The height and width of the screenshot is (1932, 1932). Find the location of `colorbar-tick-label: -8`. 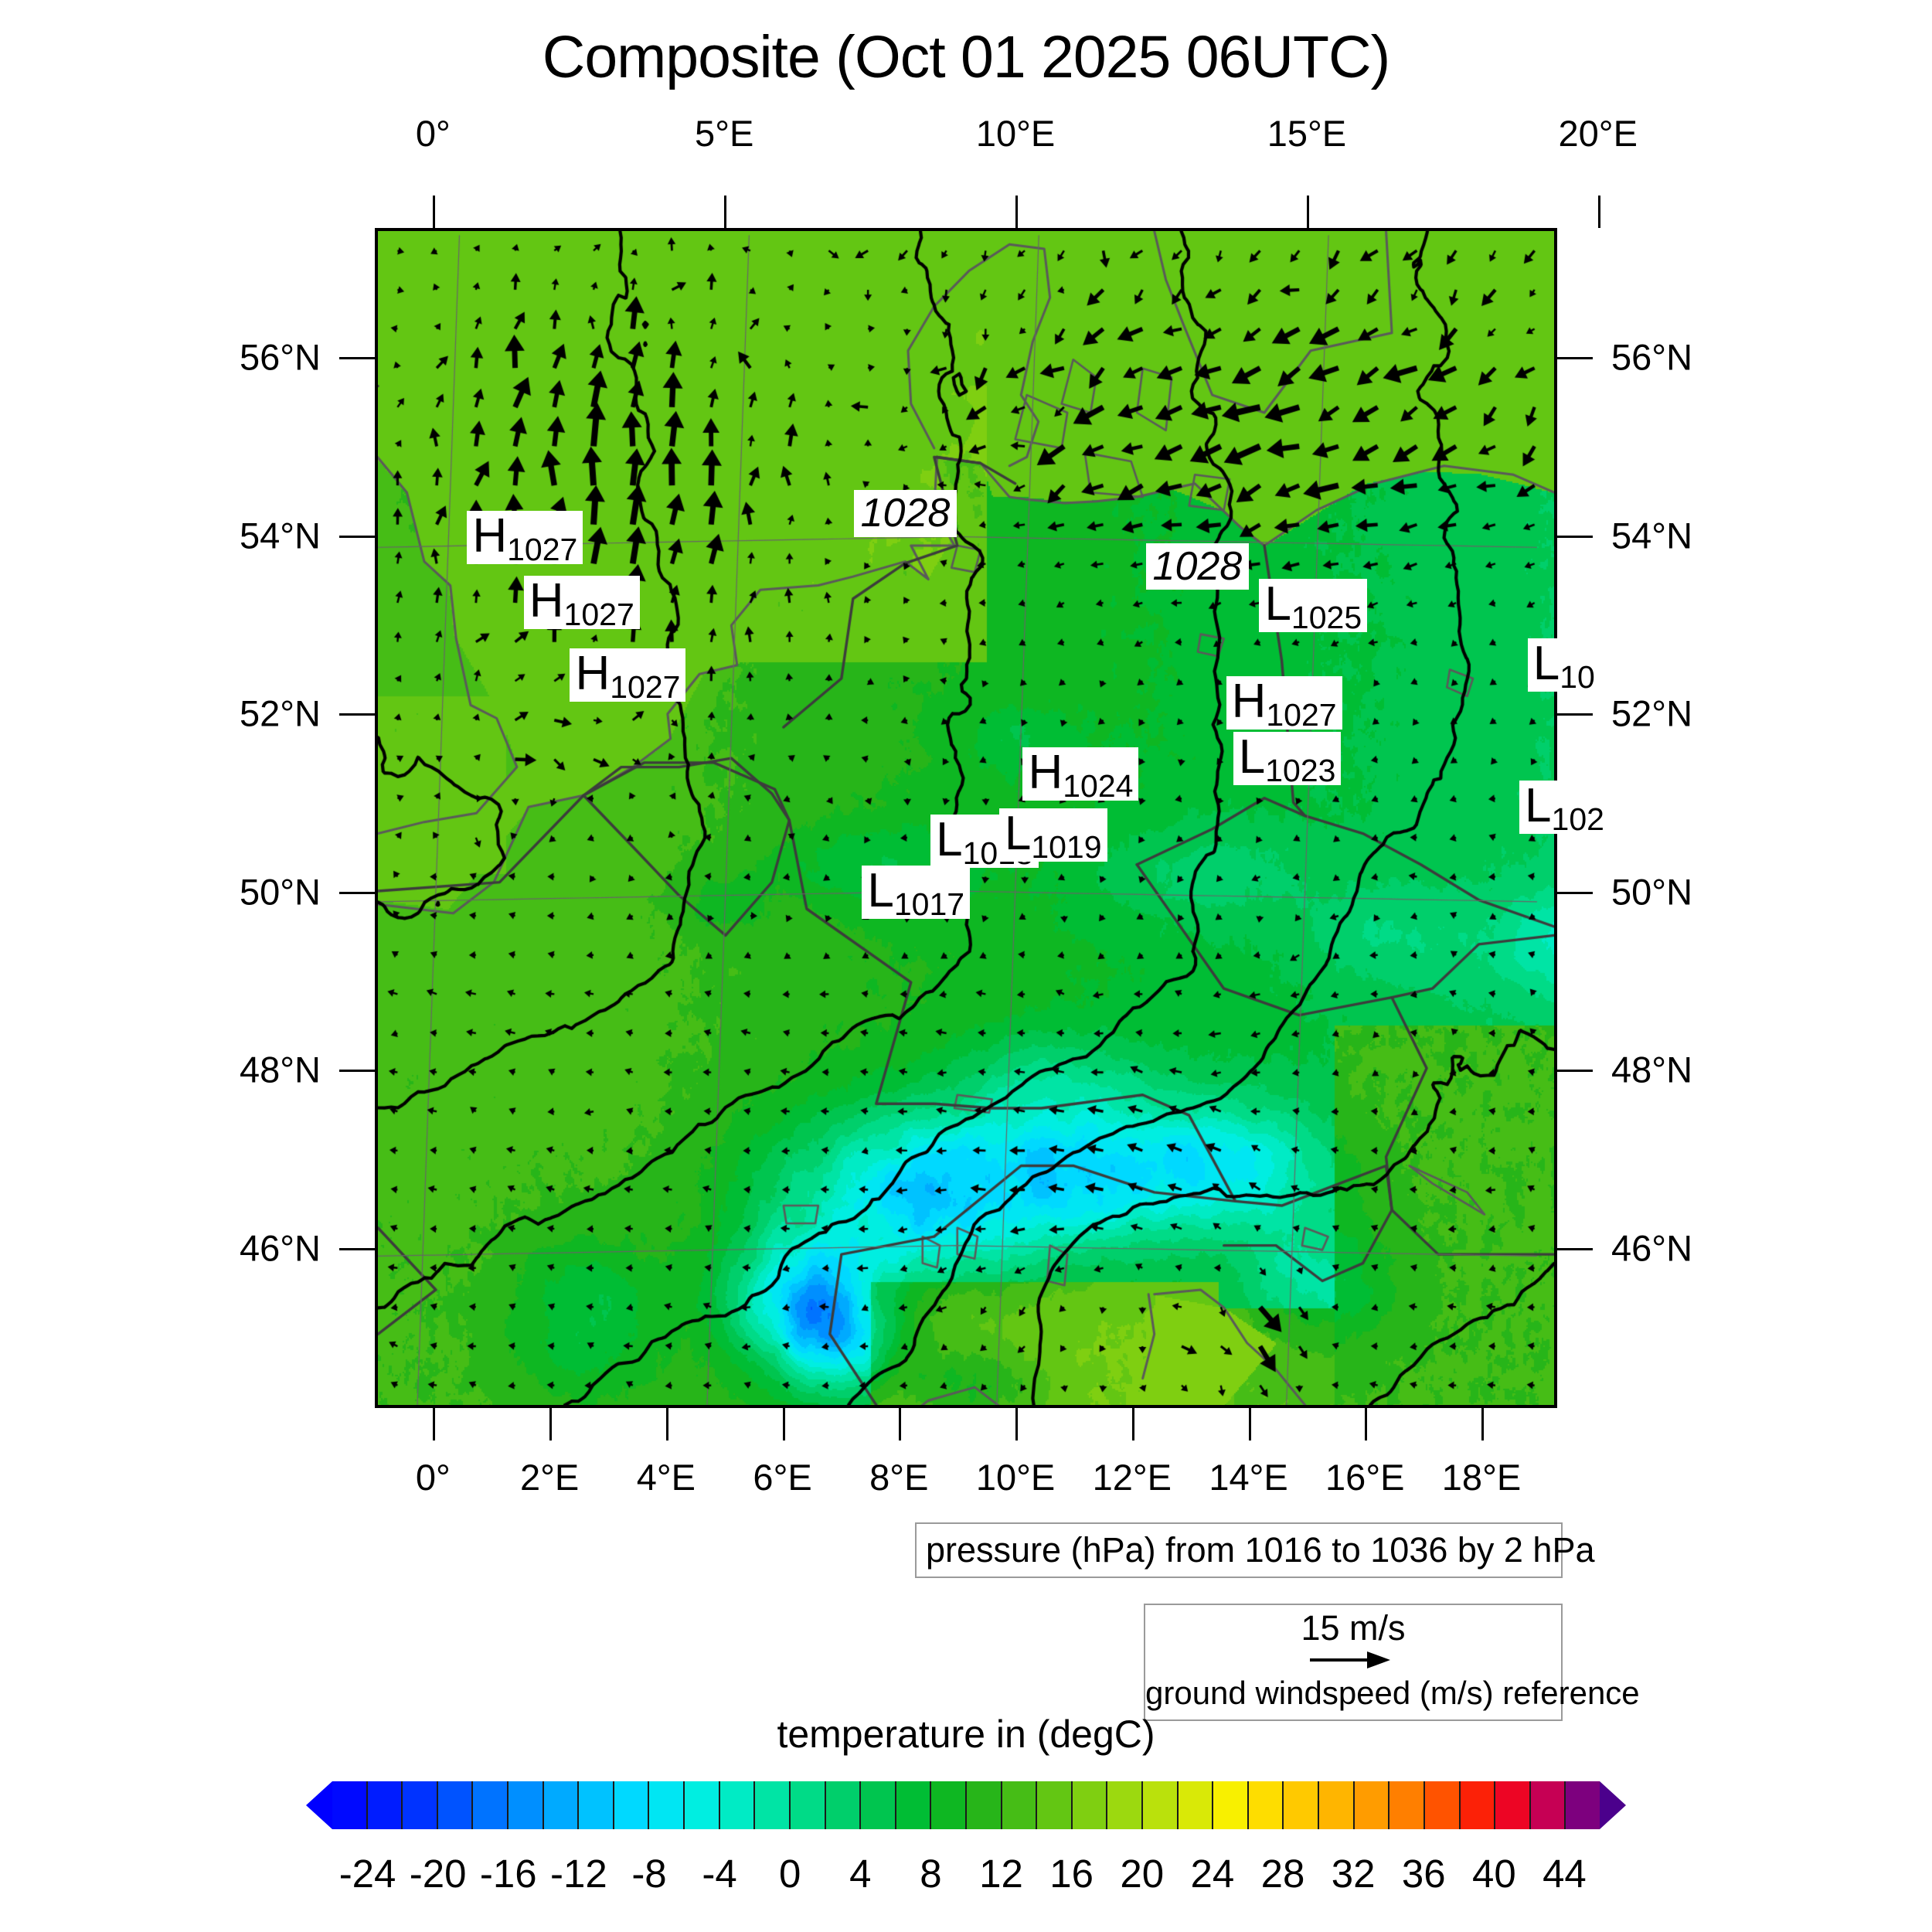

colorbar-tick-label: -8 is located at coordinates (649, 1874).